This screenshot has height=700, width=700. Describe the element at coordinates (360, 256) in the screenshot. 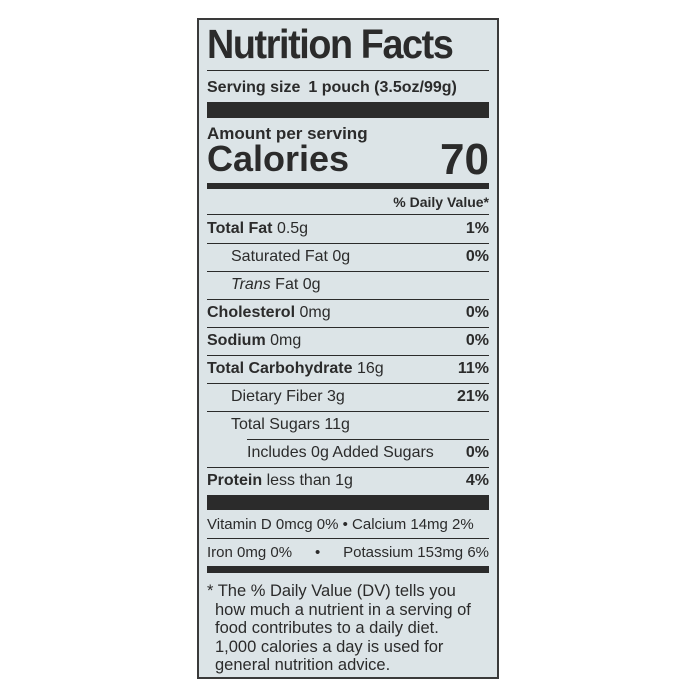

I see `nutrient-saturated-fat: Saturated Fat 0g 0%` at that location.